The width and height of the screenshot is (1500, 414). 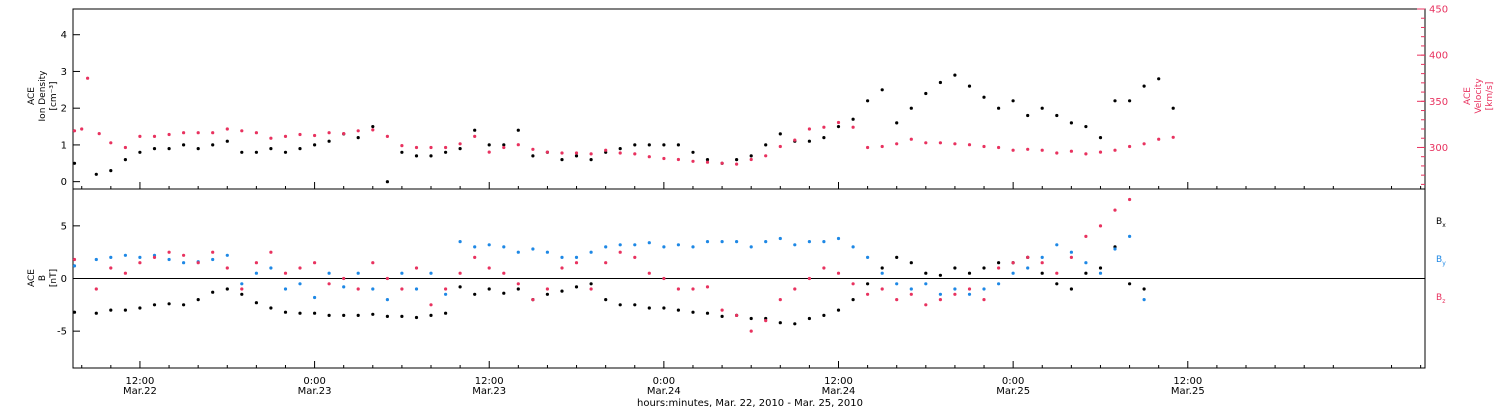 I want to click on svg-text: Bz, so click(x=1440, y=299).